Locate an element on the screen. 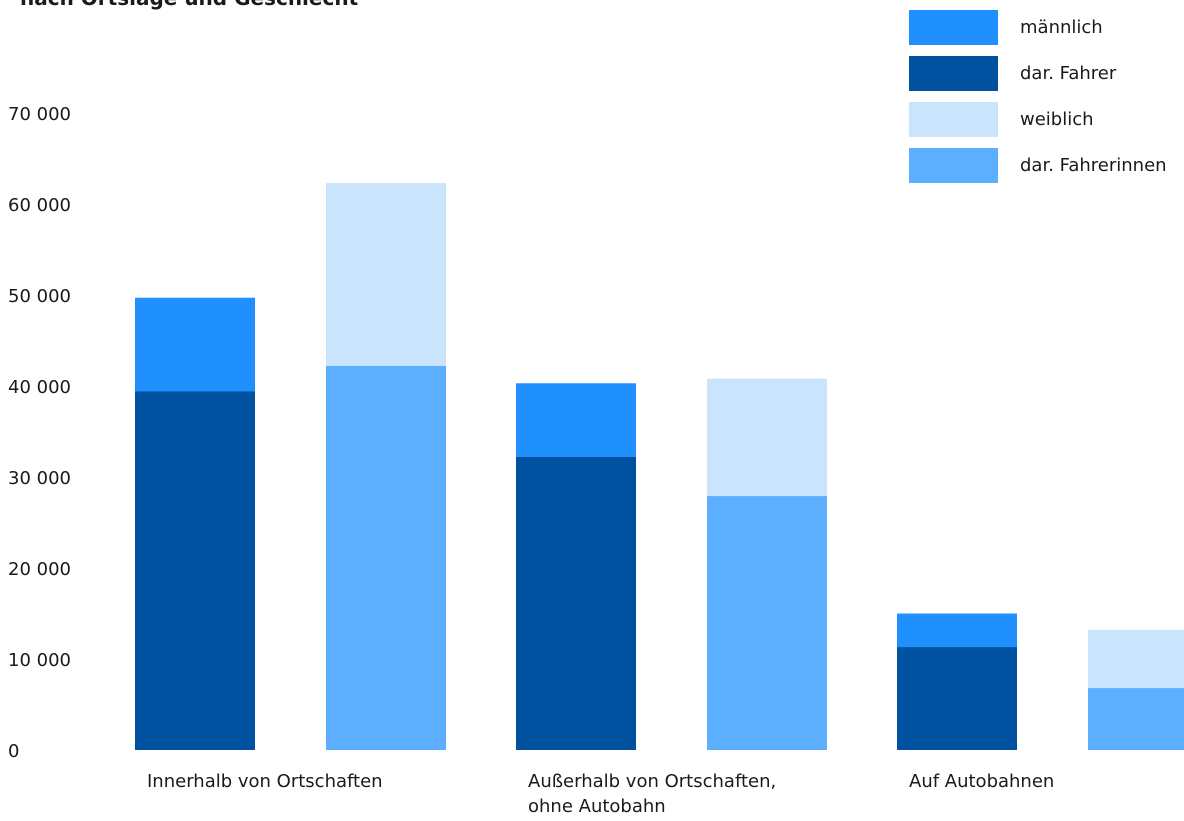 The height and width of the screenshot is (821, 1184). y-tick-label: 70 000 is located at coordinates (39, 114).